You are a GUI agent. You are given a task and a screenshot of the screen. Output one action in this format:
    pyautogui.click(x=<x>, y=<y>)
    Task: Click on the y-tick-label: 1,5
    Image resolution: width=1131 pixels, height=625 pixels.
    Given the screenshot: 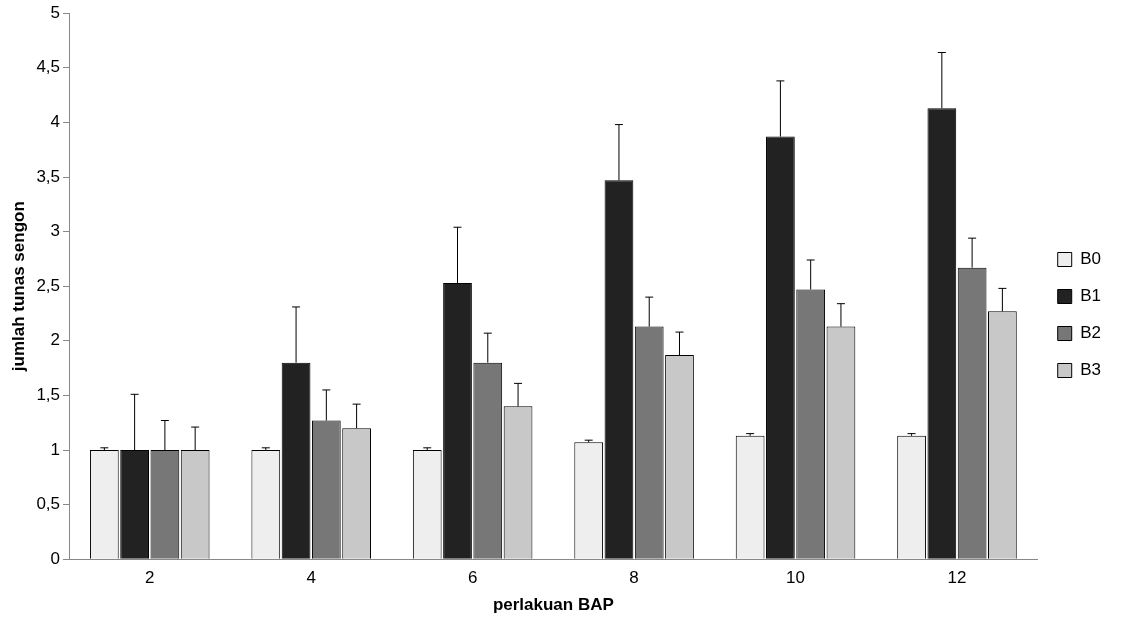 What is the action you would take?
    pyautogui.click(x=48, y=395)
    